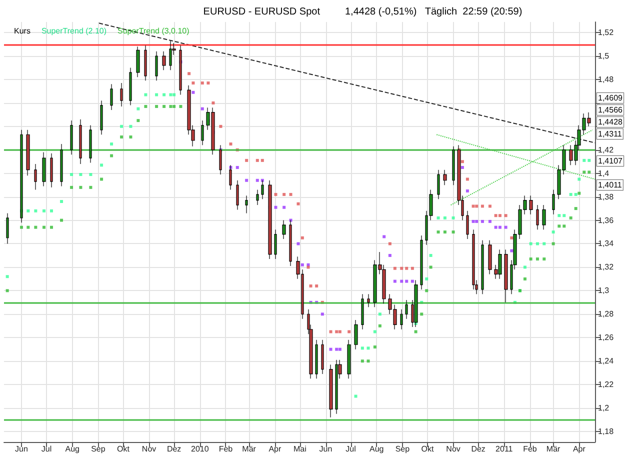 The width and height of the screenshot is (625, 455). I want to click on y-tick-label: 1,42, so click(606, 149).